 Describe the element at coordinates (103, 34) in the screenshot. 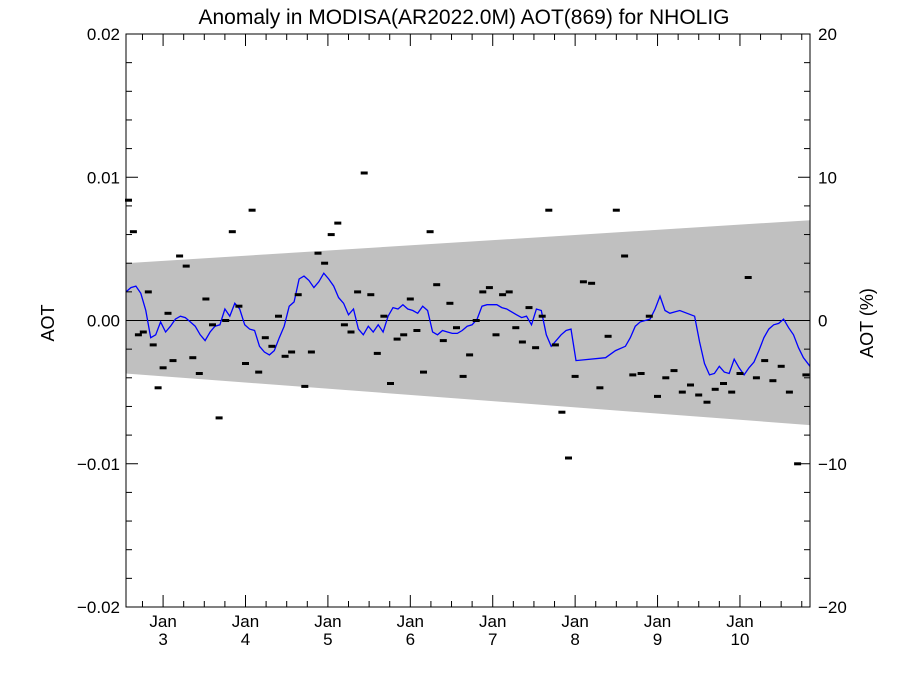

I see `y-tick-label: 0.02` at that location.